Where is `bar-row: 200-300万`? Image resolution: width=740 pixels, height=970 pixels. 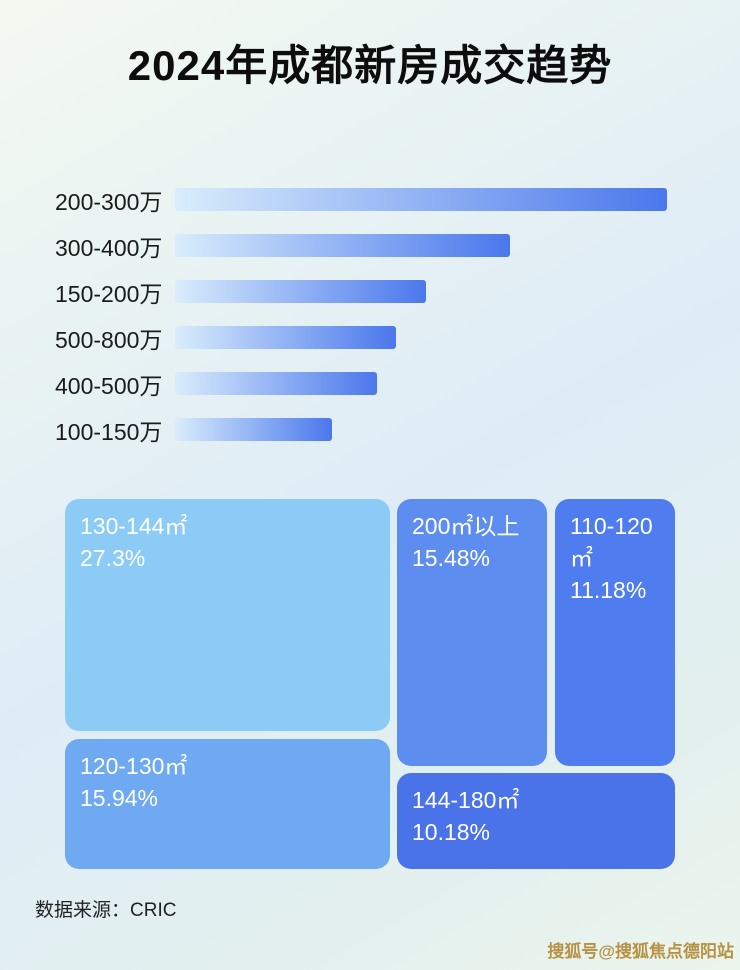 bar-row: 200-300万 is located at coordinates (397, 200).